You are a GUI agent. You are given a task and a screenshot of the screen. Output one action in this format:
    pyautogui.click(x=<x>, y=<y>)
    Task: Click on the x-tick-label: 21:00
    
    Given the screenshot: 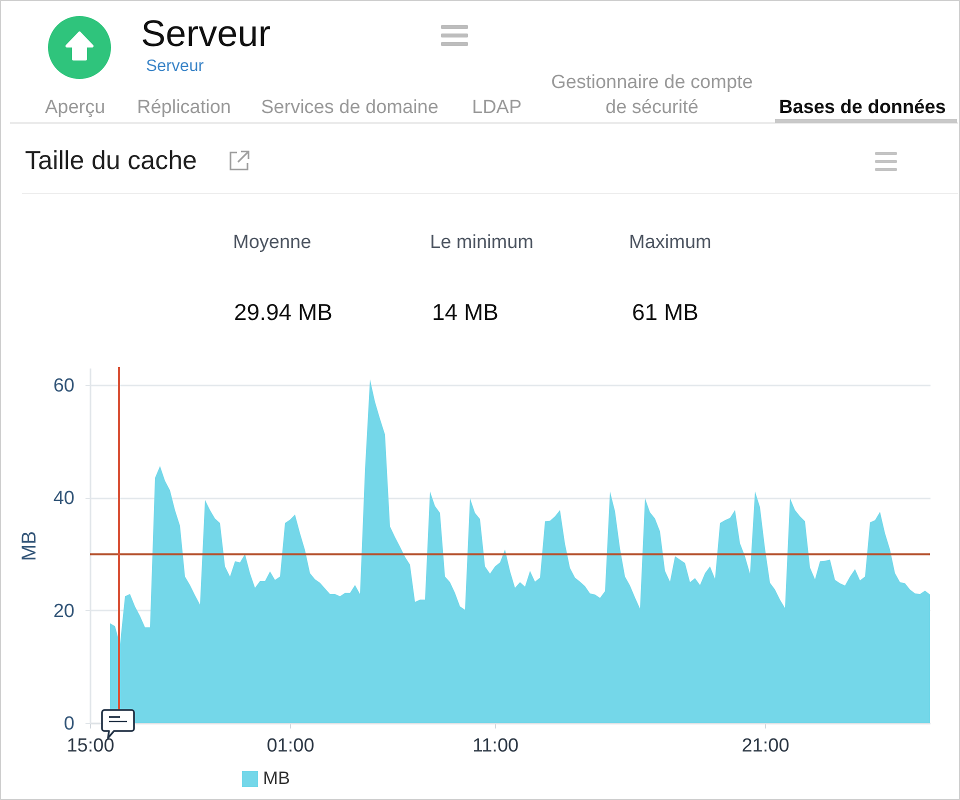 What is the action you would take?
    pyautogui.click(x=766, y=746)
    